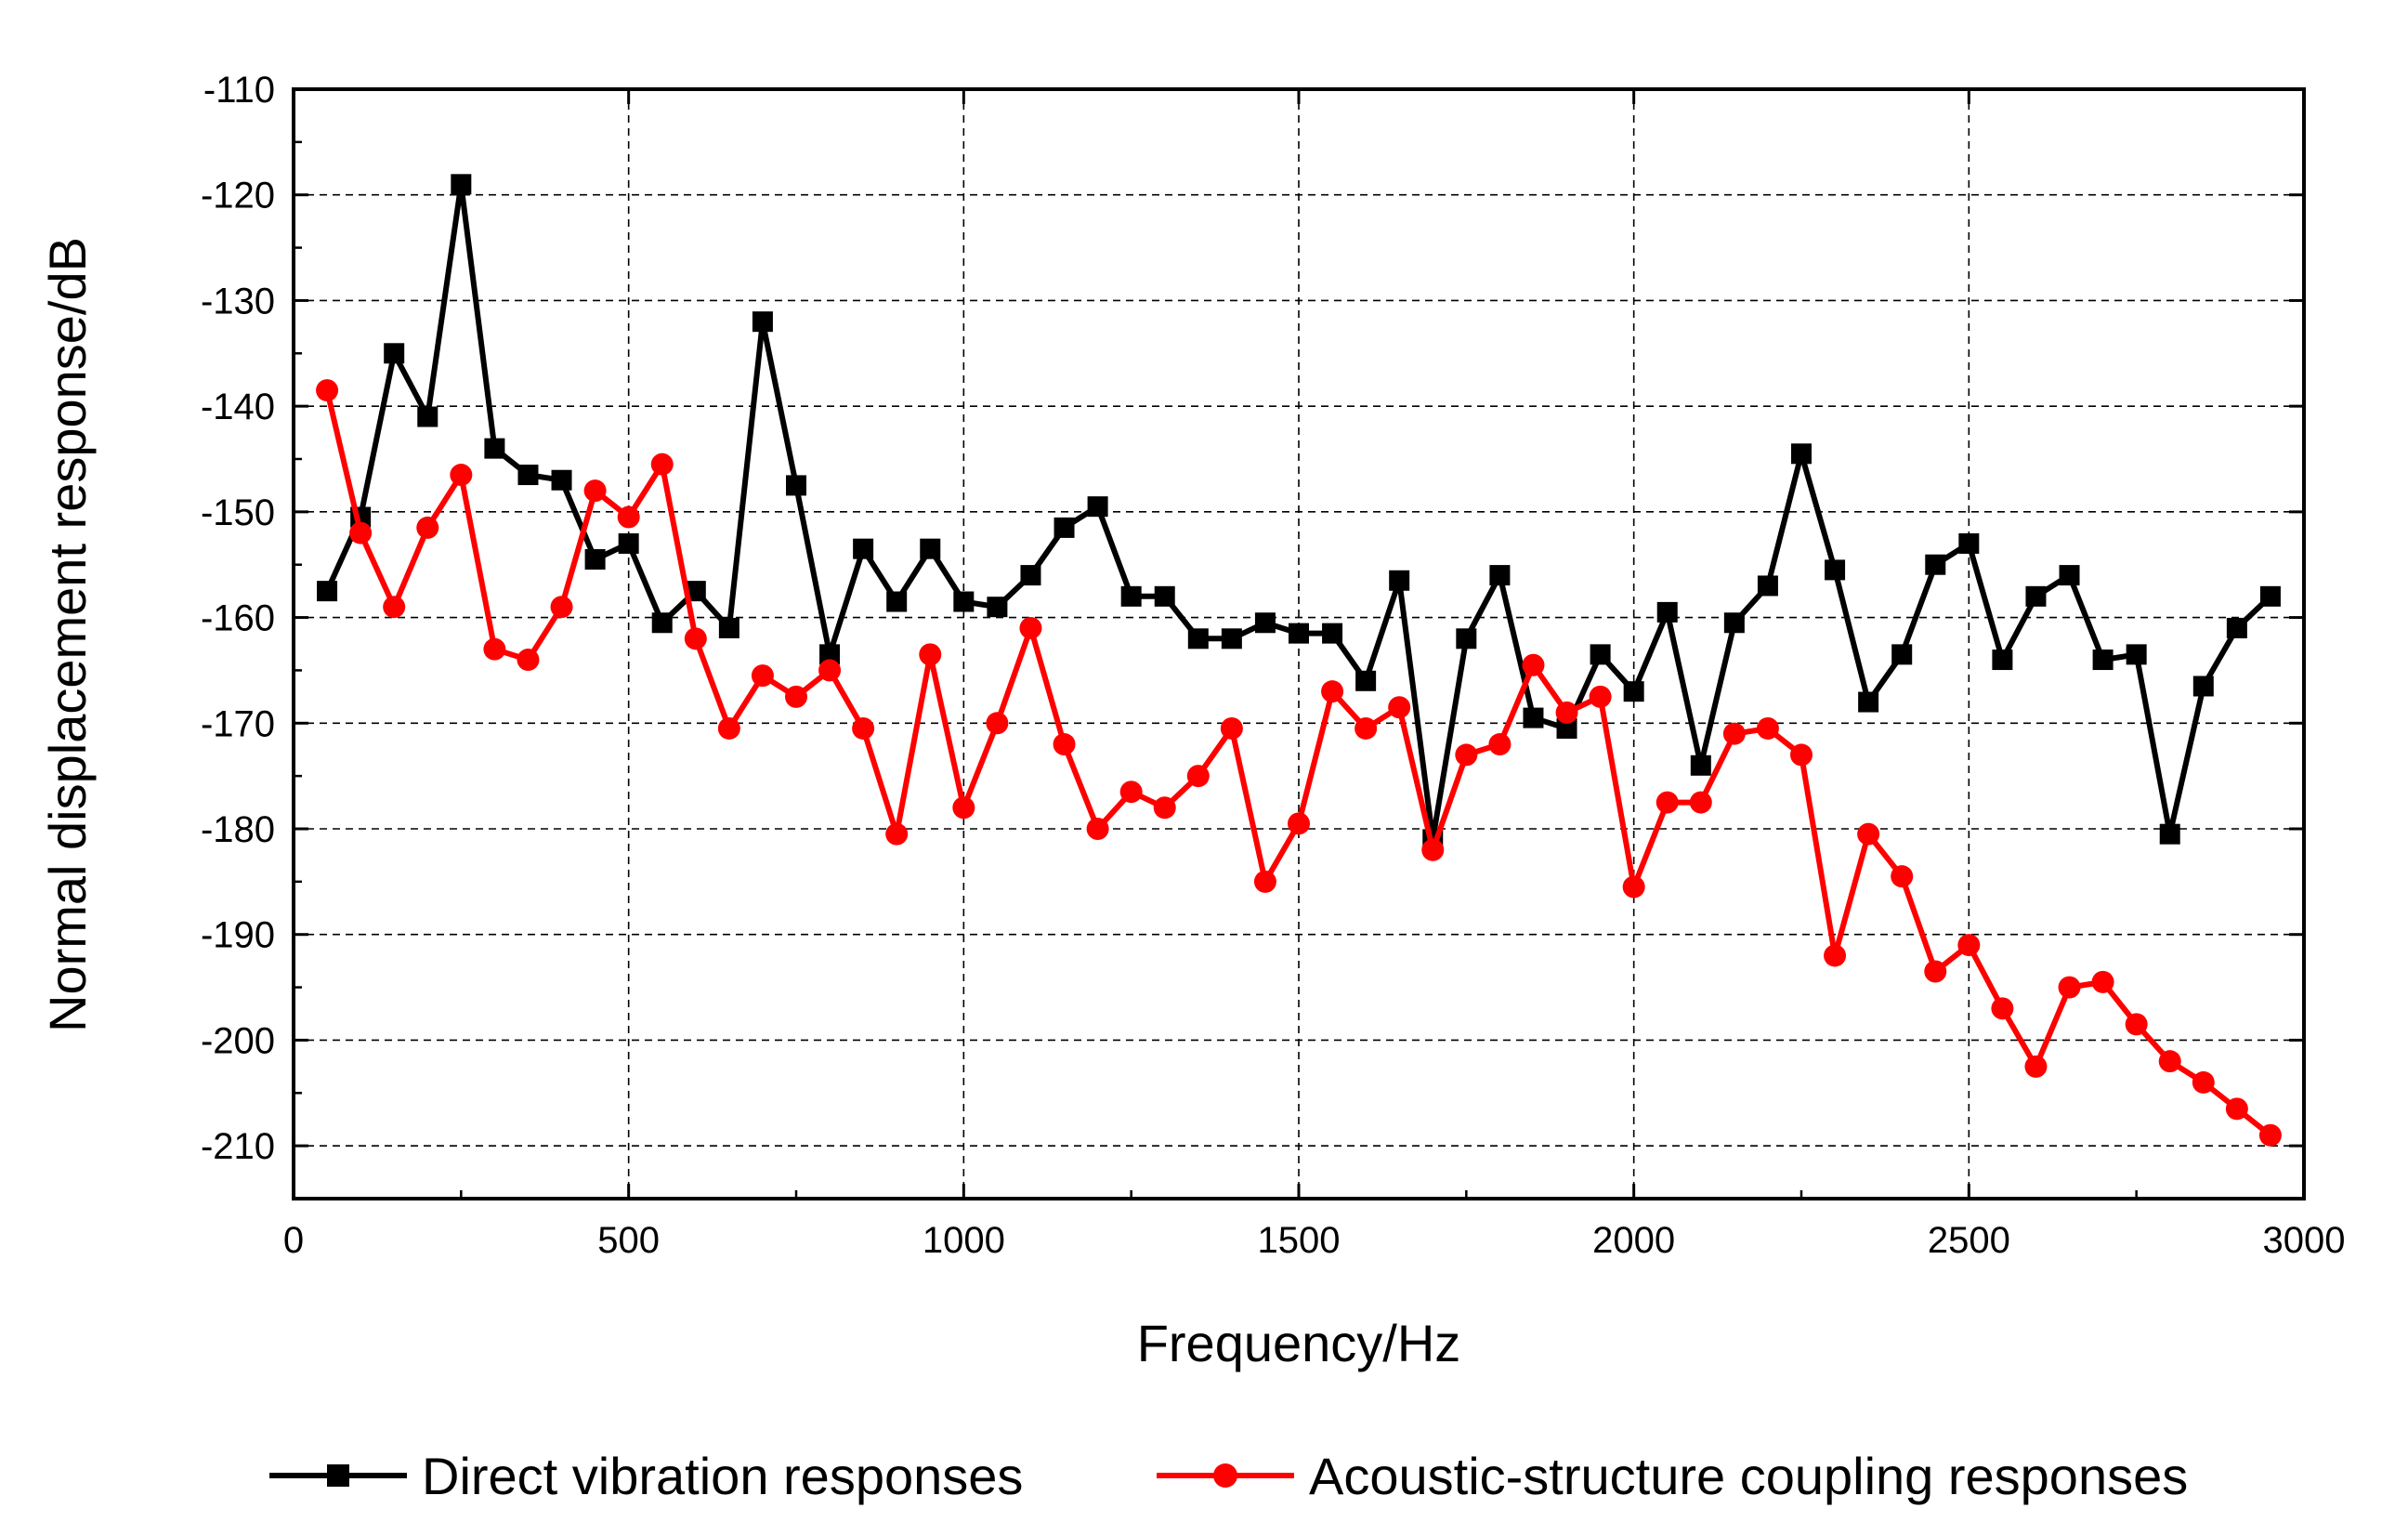 This screenshot has height=1535, width=2408. I want to click on x-axis-title: Frequency/Hz, so click(1299, 1343).